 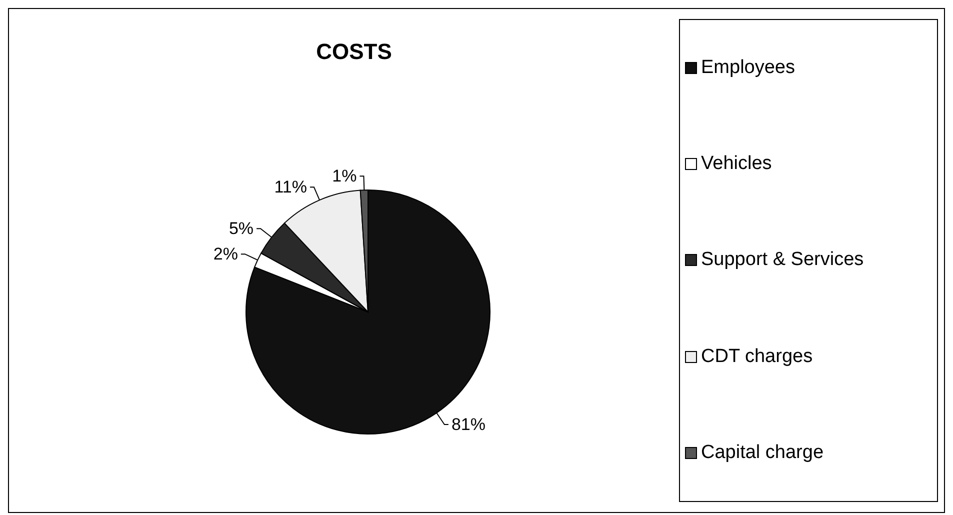 I want to click on legend-label: Capital charge, so click(x=762, y=453).